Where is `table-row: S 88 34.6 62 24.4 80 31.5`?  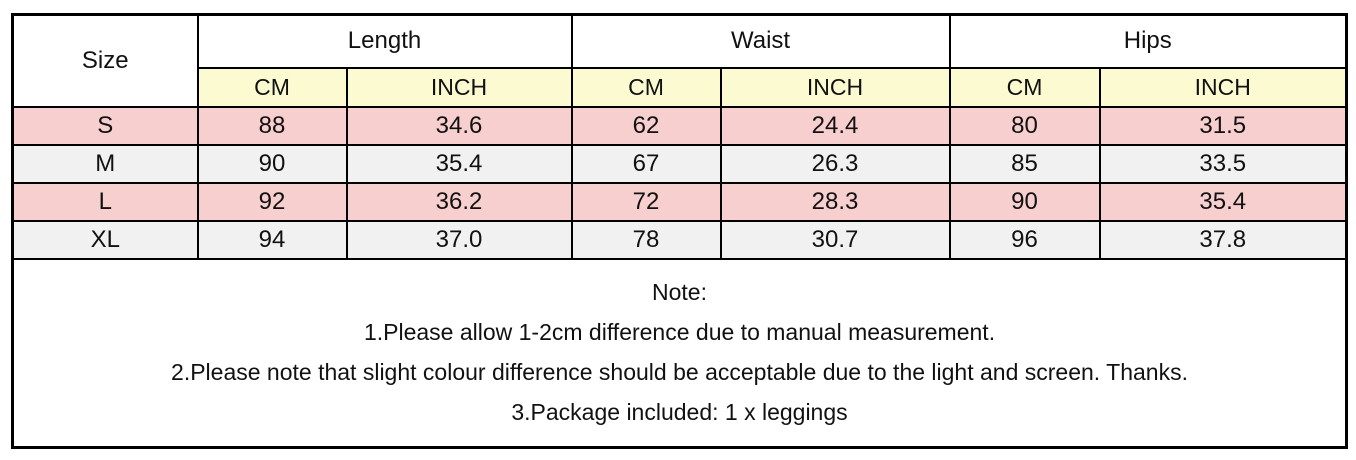
table-row: S 88 34.6 62 24.4 80 31.5 is located at coordinates (679, 125).